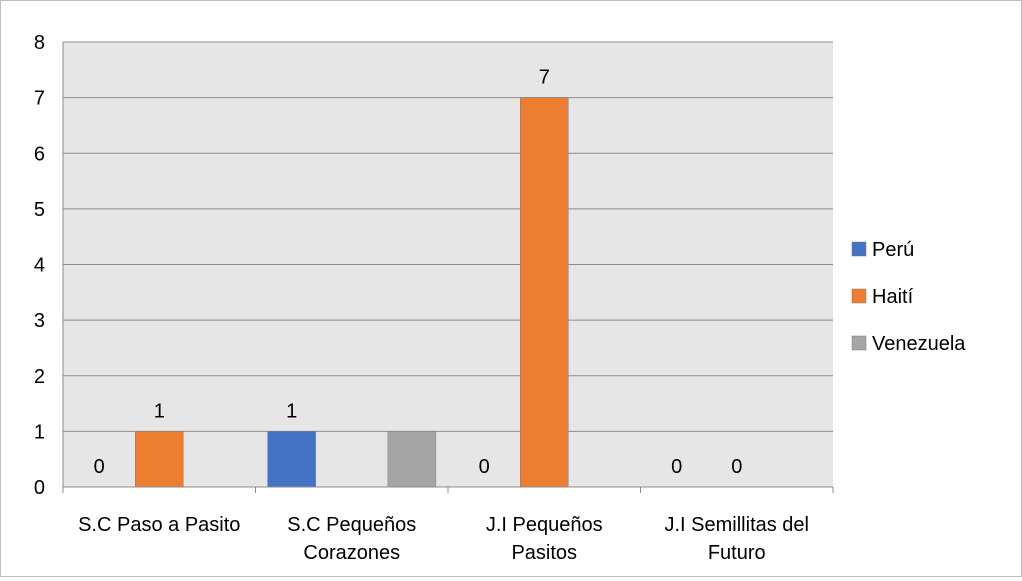 The width and height of the screenshot is (1022, 581). Describe the element at coordinates (351, 525) in the screenshot. I see `category-label-1-0: S.C Pequeños` at that location.